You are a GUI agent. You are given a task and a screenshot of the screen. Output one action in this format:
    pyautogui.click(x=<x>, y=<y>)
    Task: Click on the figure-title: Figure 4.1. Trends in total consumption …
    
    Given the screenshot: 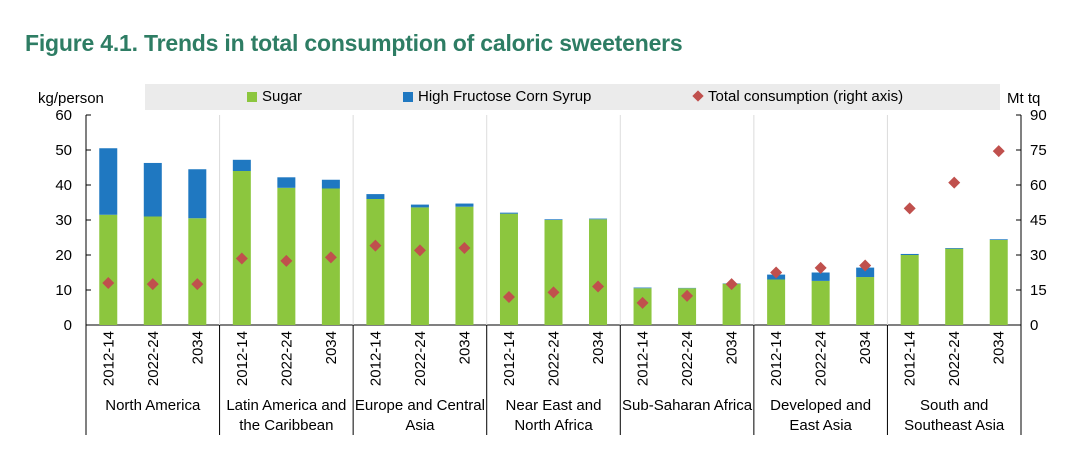 What is the action you would take?
    pyautogui.click(x=354, y=43)
    